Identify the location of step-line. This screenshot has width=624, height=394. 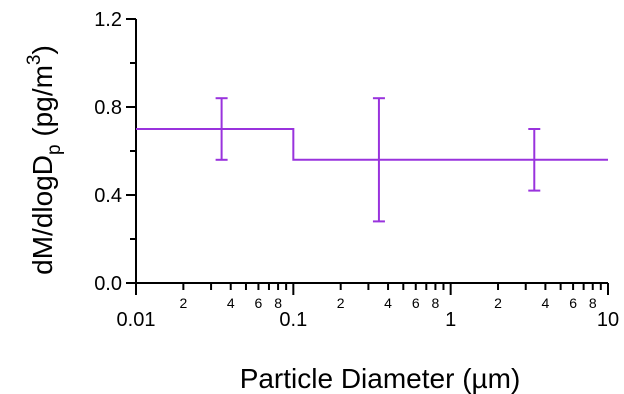
(372, 144).